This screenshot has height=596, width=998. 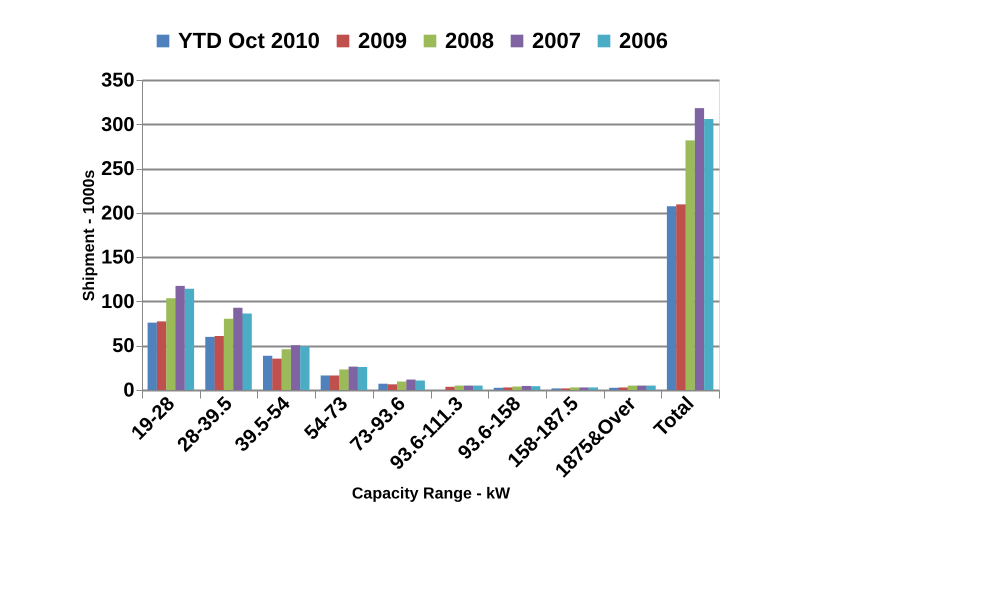 I want to click on y-tick-label: 350, so click(x=117, y=81).